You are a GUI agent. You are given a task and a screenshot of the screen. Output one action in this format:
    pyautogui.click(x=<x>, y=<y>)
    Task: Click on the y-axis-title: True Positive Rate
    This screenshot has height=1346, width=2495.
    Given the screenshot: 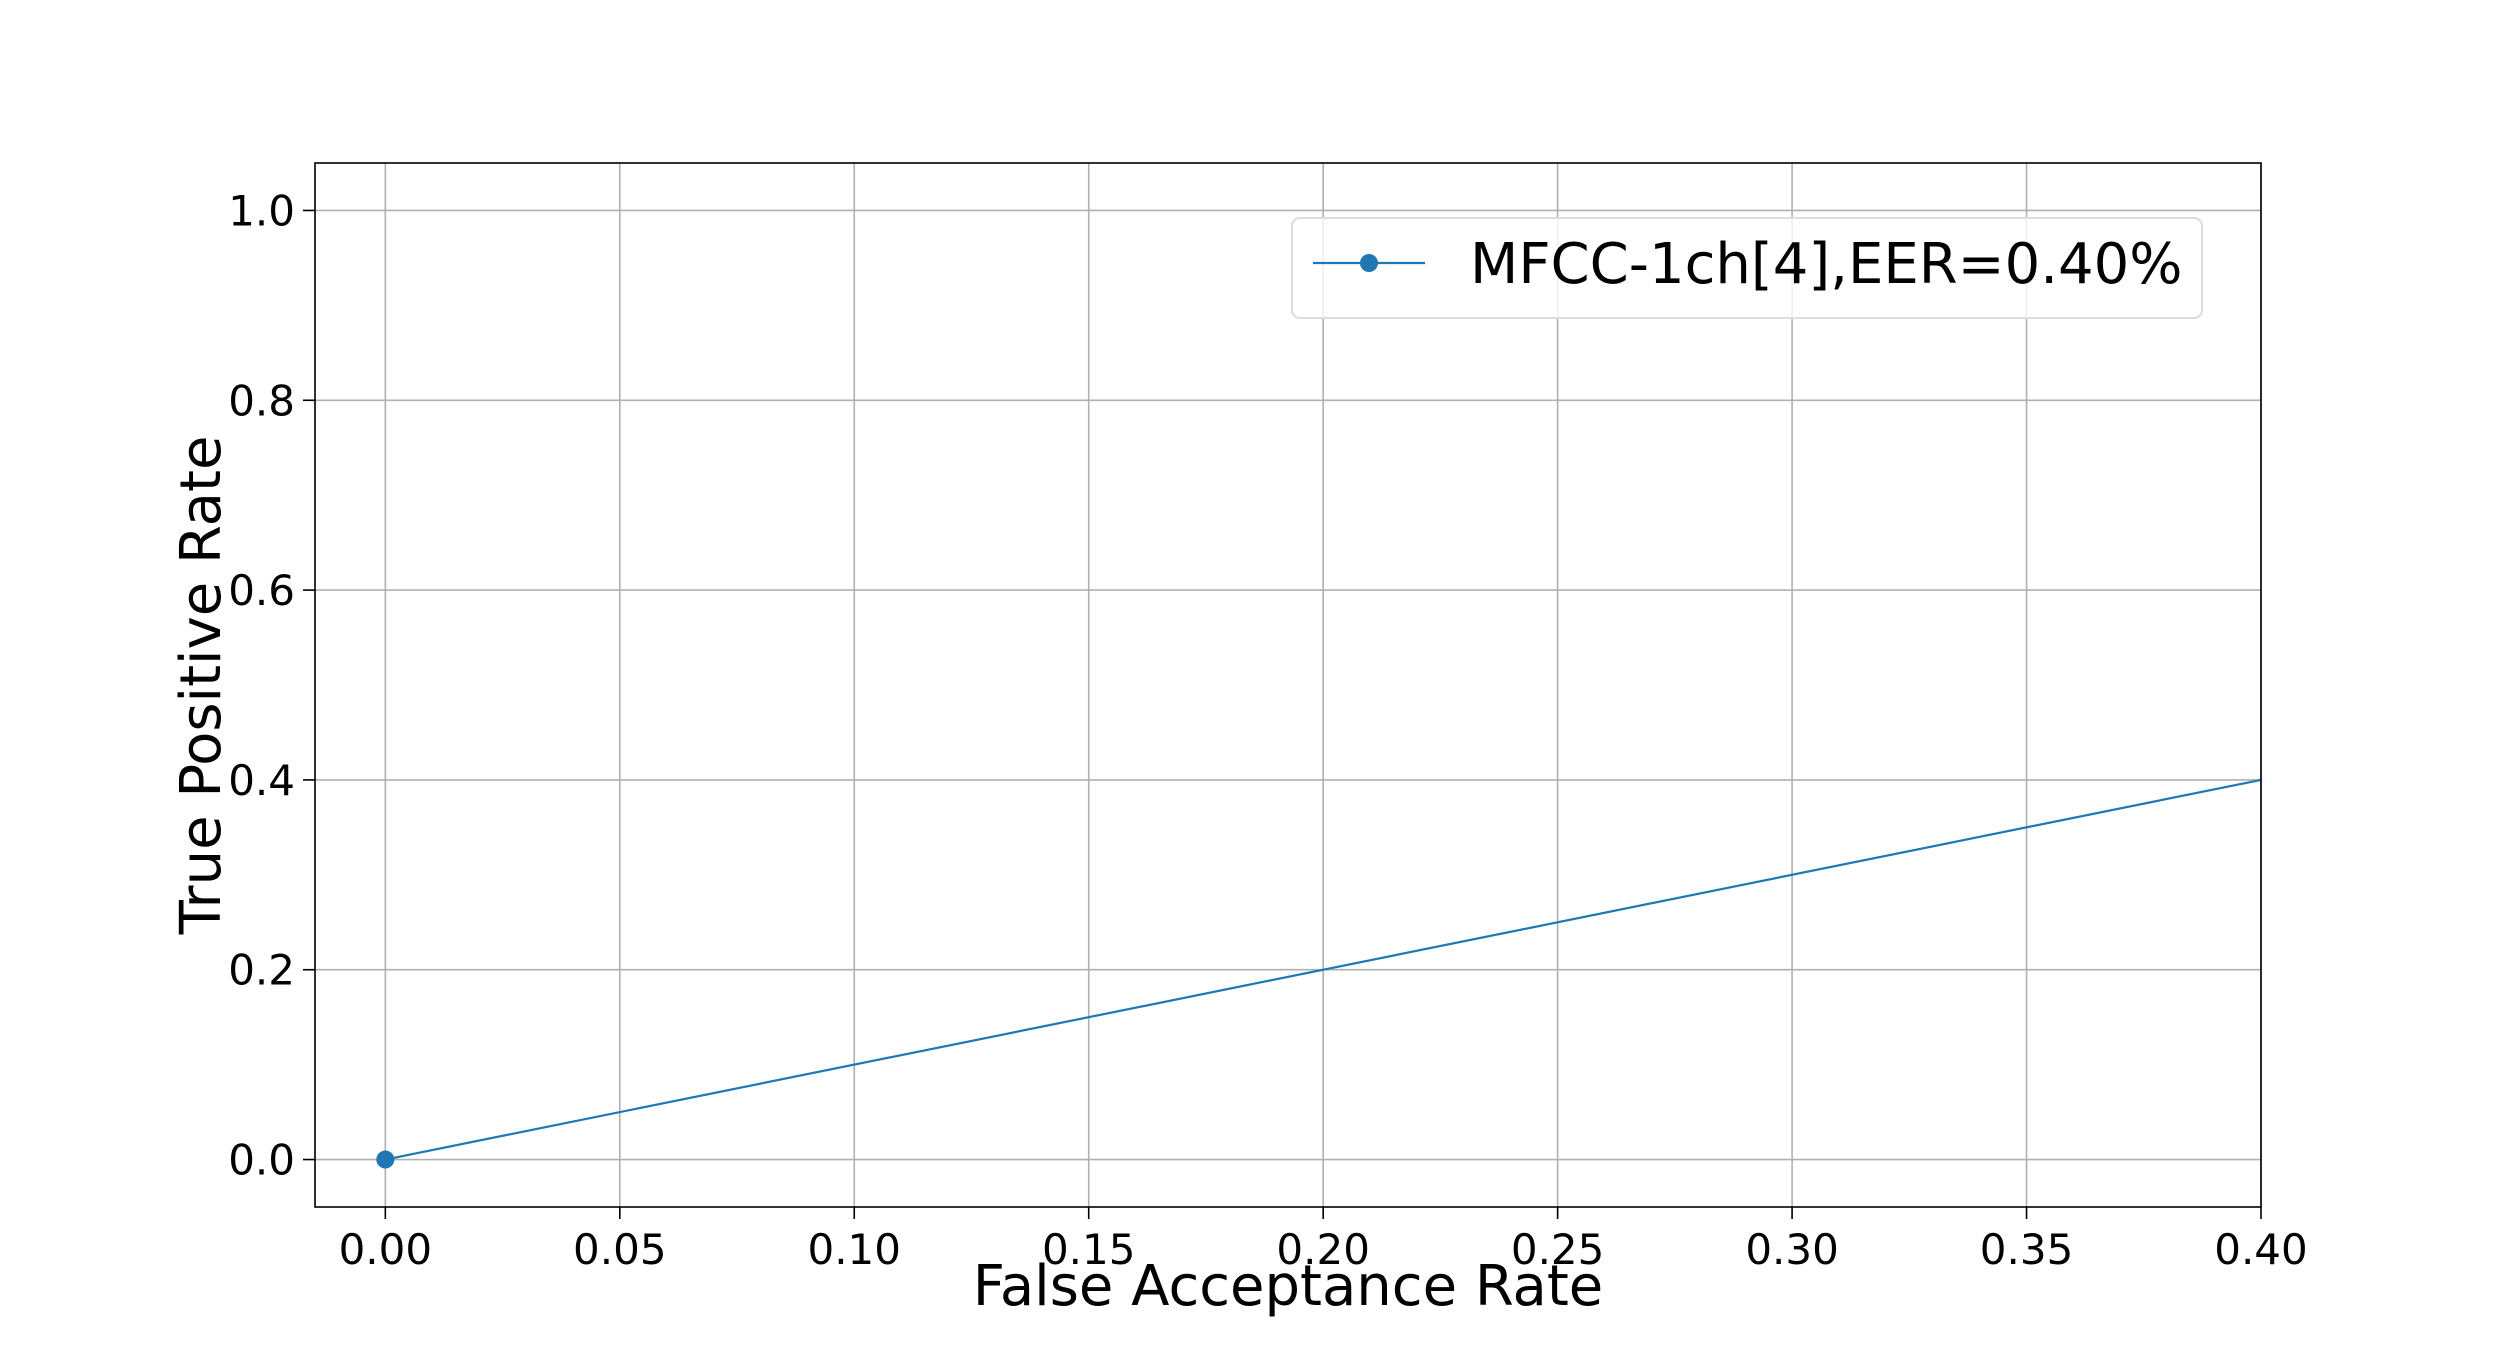 What is the action you would take?
    pyautogui.click(x=201, y=686)
    